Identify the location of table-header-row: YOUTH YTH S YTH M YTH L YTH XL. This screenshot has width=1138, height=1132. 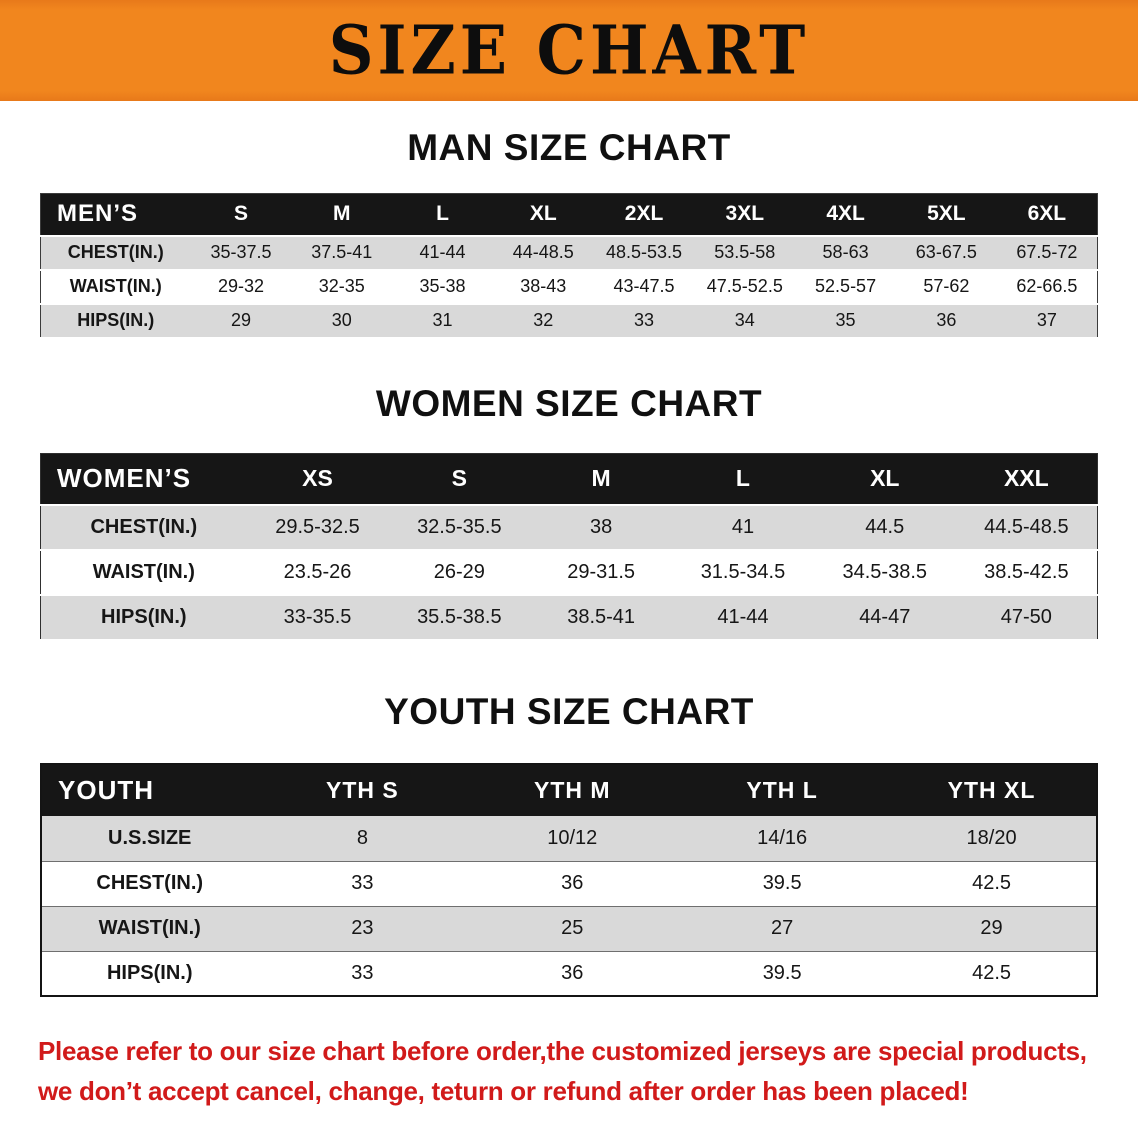
(569, 790).